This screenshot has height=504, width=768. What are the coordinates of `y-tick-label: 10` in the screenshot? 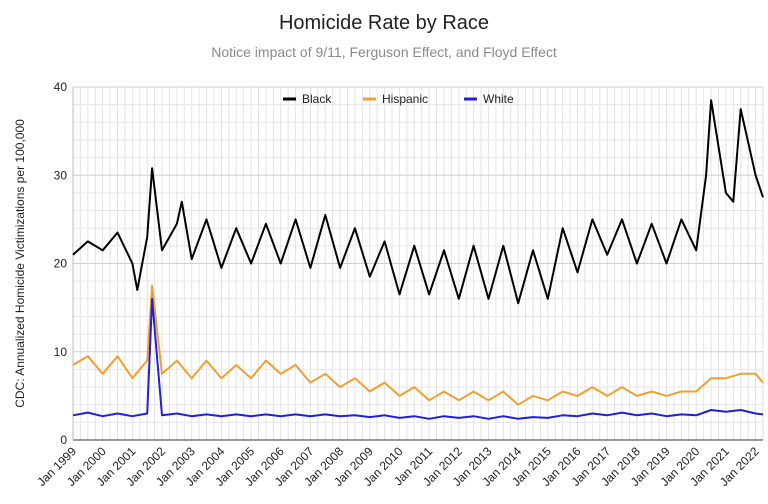 It's located at (61, 352).